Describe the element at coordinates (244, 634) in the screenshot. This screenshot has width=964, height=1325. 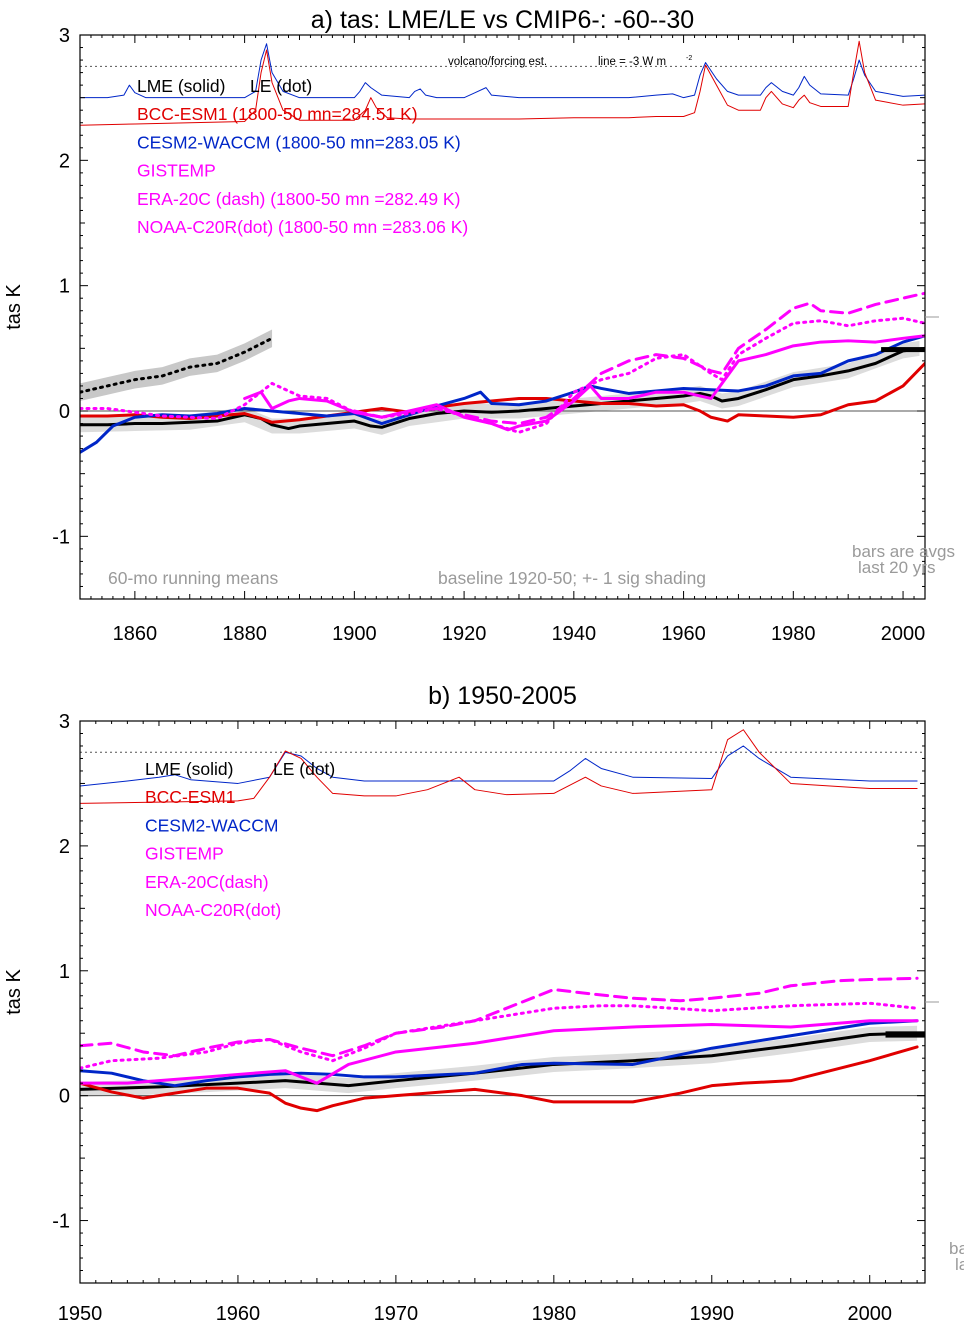
I see `x-tick-label: 1880` at that location.